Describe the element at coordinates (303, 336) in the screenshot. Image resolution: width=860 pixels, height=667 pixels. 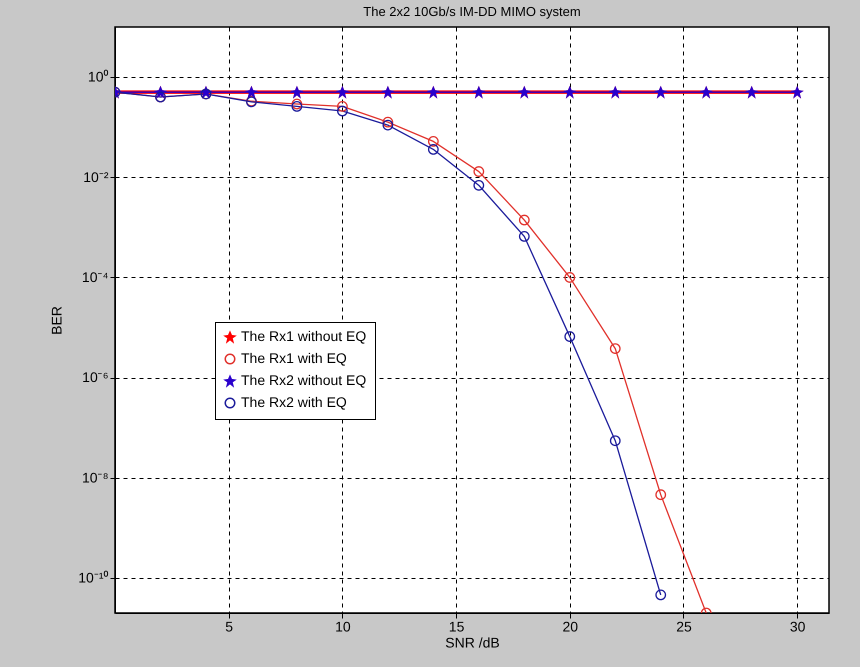
I see `legend-label: The Rx1 without EQ` at that location.